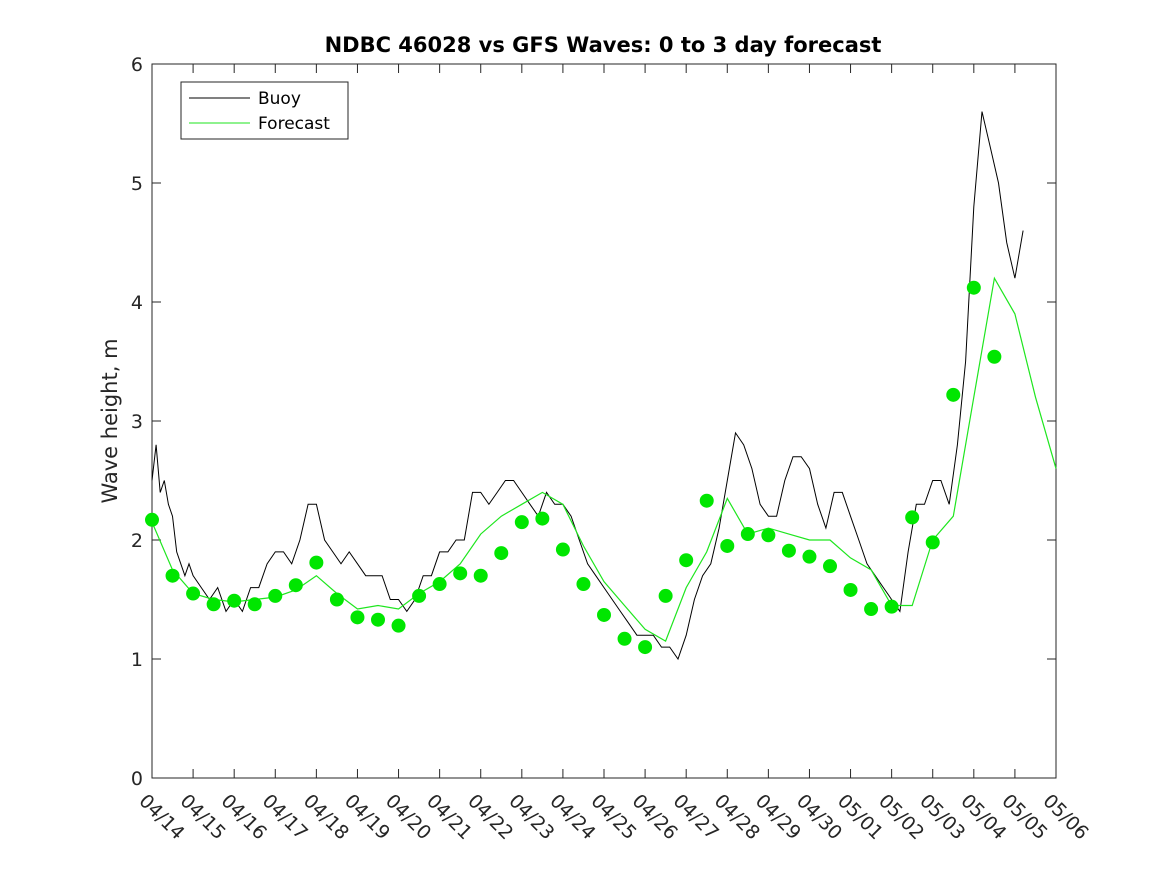 The width and height of the screenshot is (1167, 875). Describe the element at coordinates (983, 817) in the screenshot. I see `x-tick-label: 05/04` at that location.